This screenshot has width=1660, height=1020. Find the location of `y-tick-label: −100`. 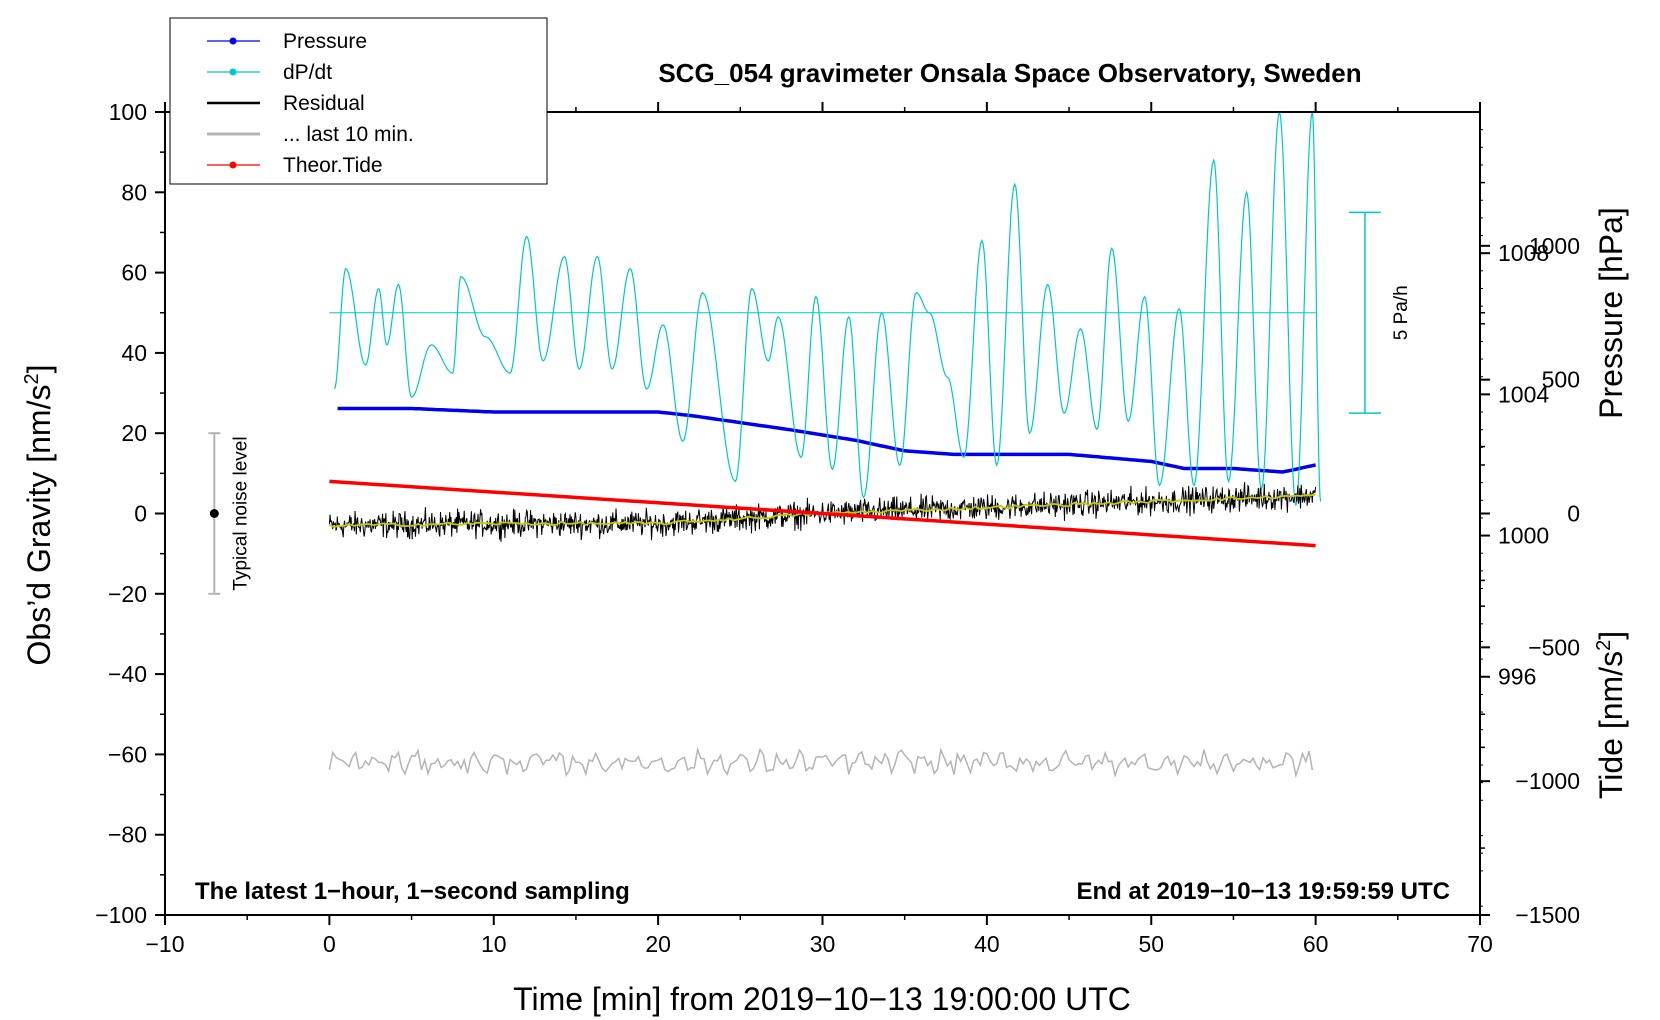

y-tick-label: −100 is located at coordinates (121, 915).